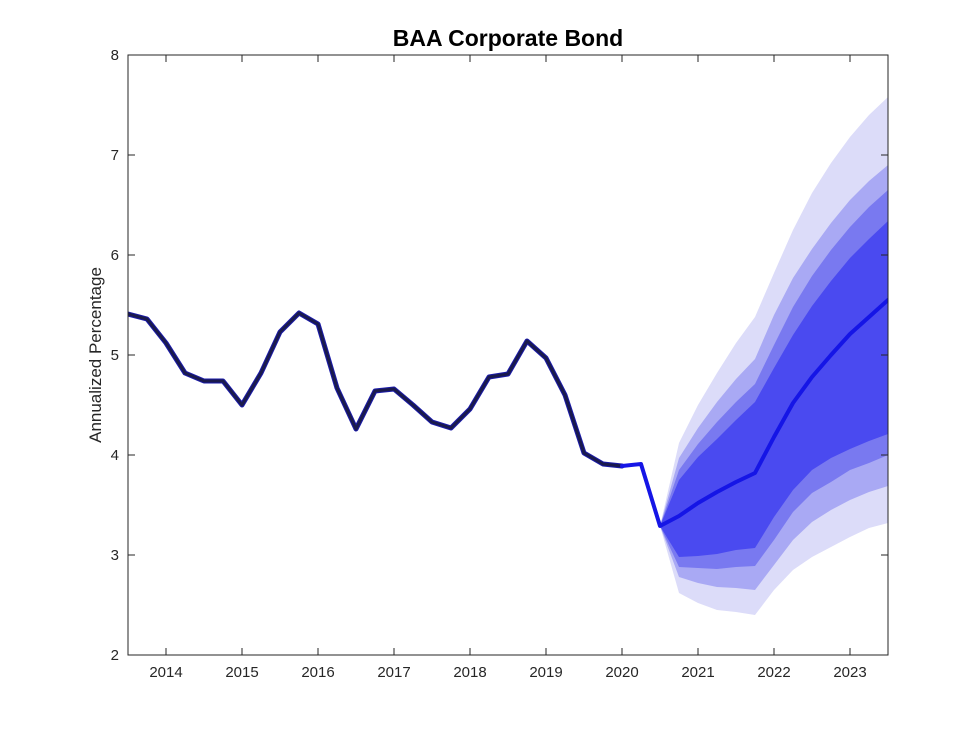 The image size is (980, 735). I want to click on forecast-median-line, so click(754, 413).